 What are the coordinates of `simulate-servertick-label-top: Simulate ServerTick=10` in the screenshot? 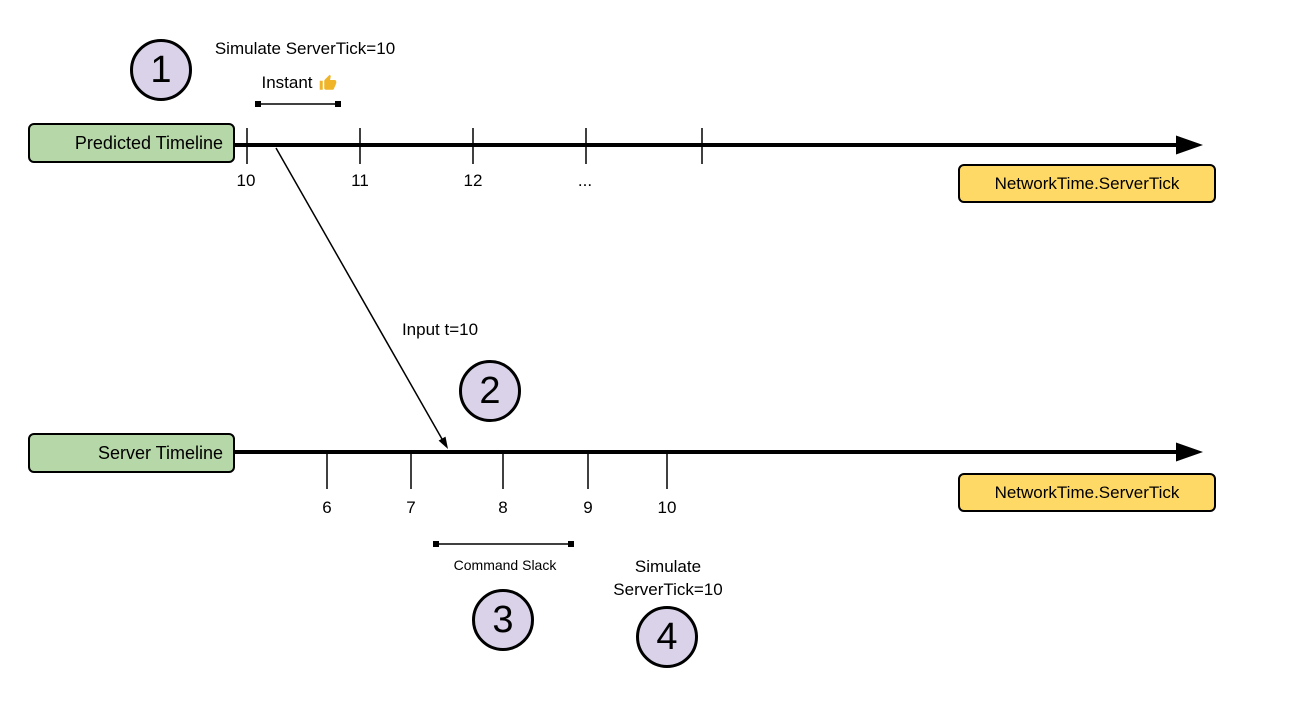 It's located at (305, 48).